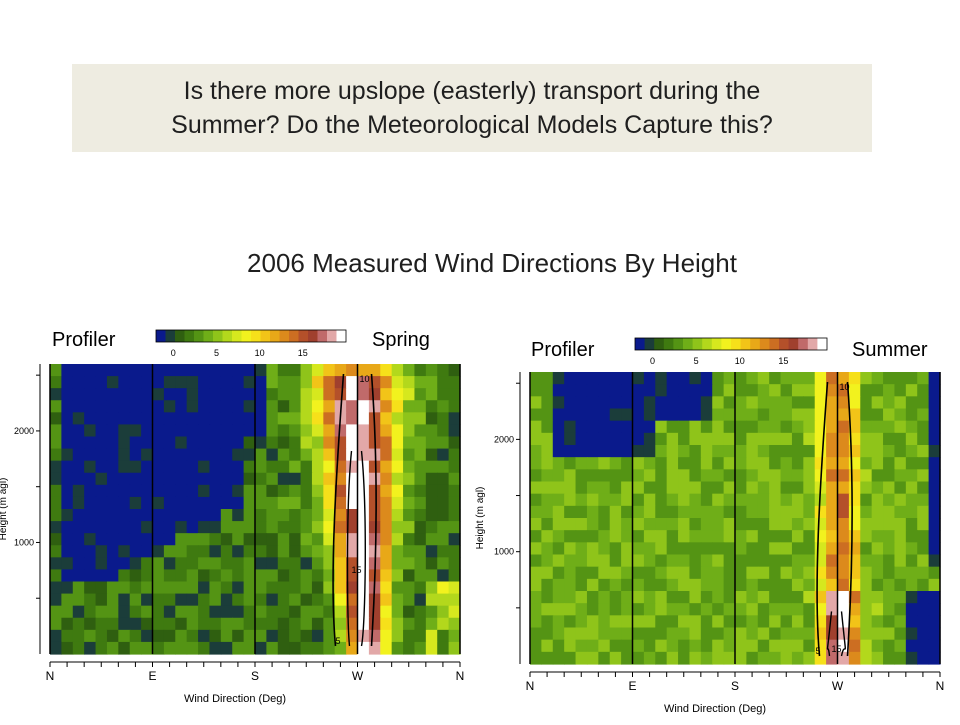 This screenshot has width=960, height=725. I want to click on x-cardinal-label: S, so click(255, 676).